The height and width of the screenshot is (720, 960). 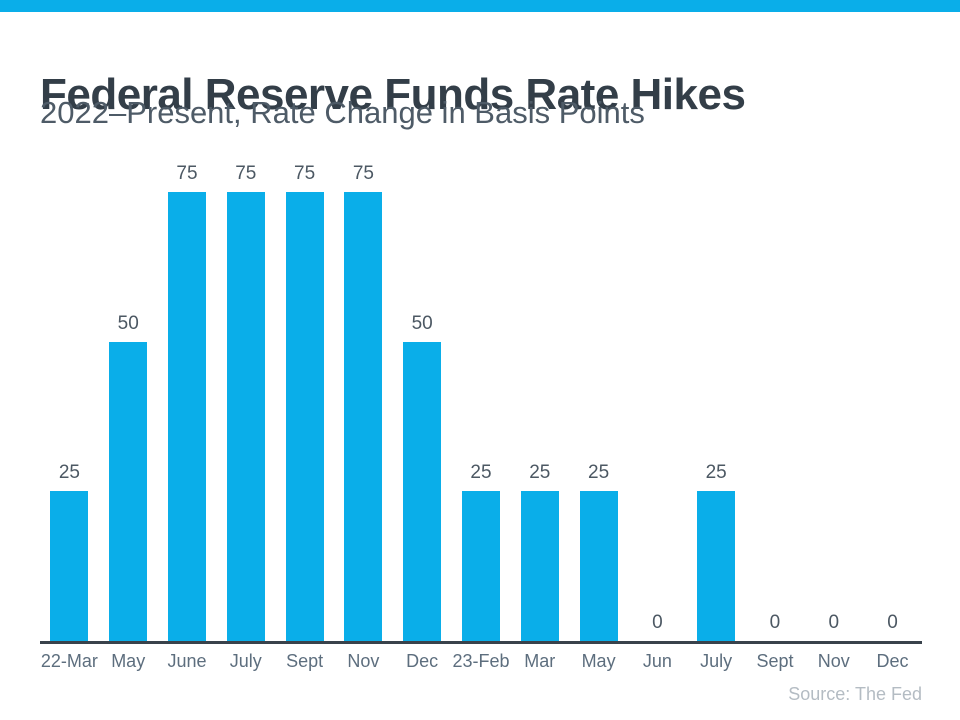 What do you see at coordinates (69, 661) in the screenshot?
I see `x-tick-label: 22-Mar` at bounding box center [69, 661].